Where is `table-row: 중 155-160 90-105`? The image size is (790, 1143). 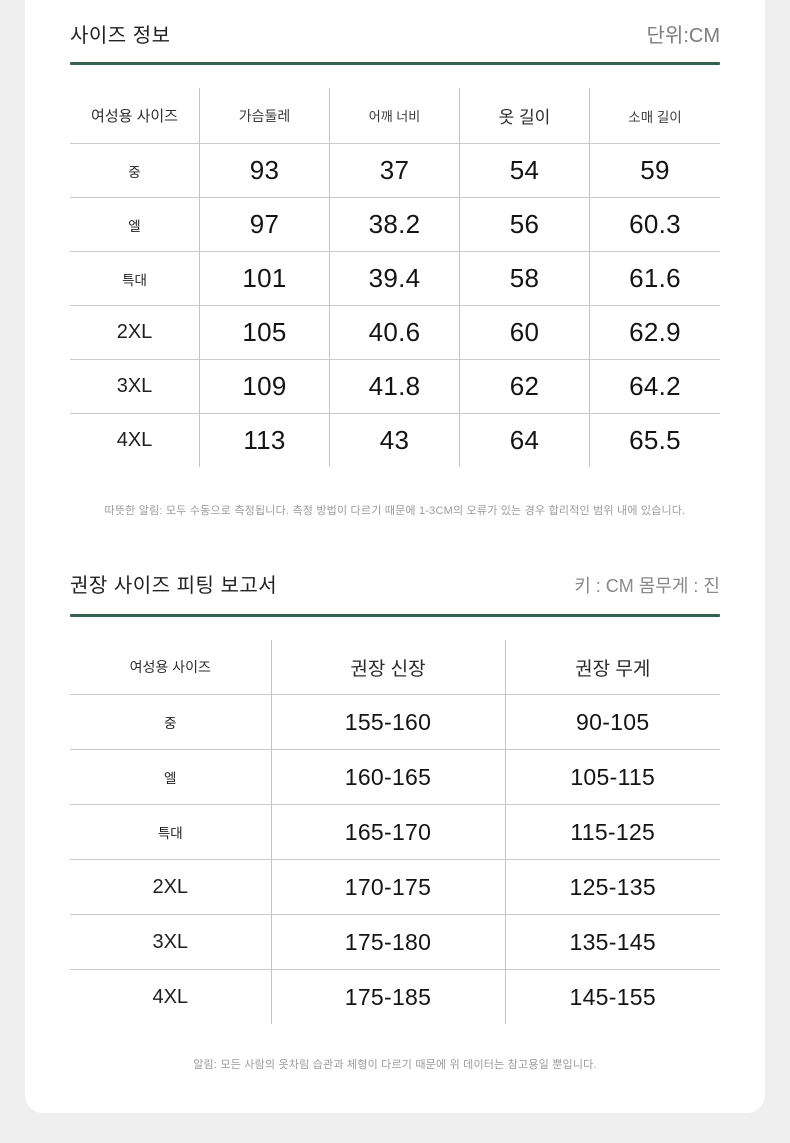 table-row: 중 155-160 90-105 is located at coordinates (395, 722).